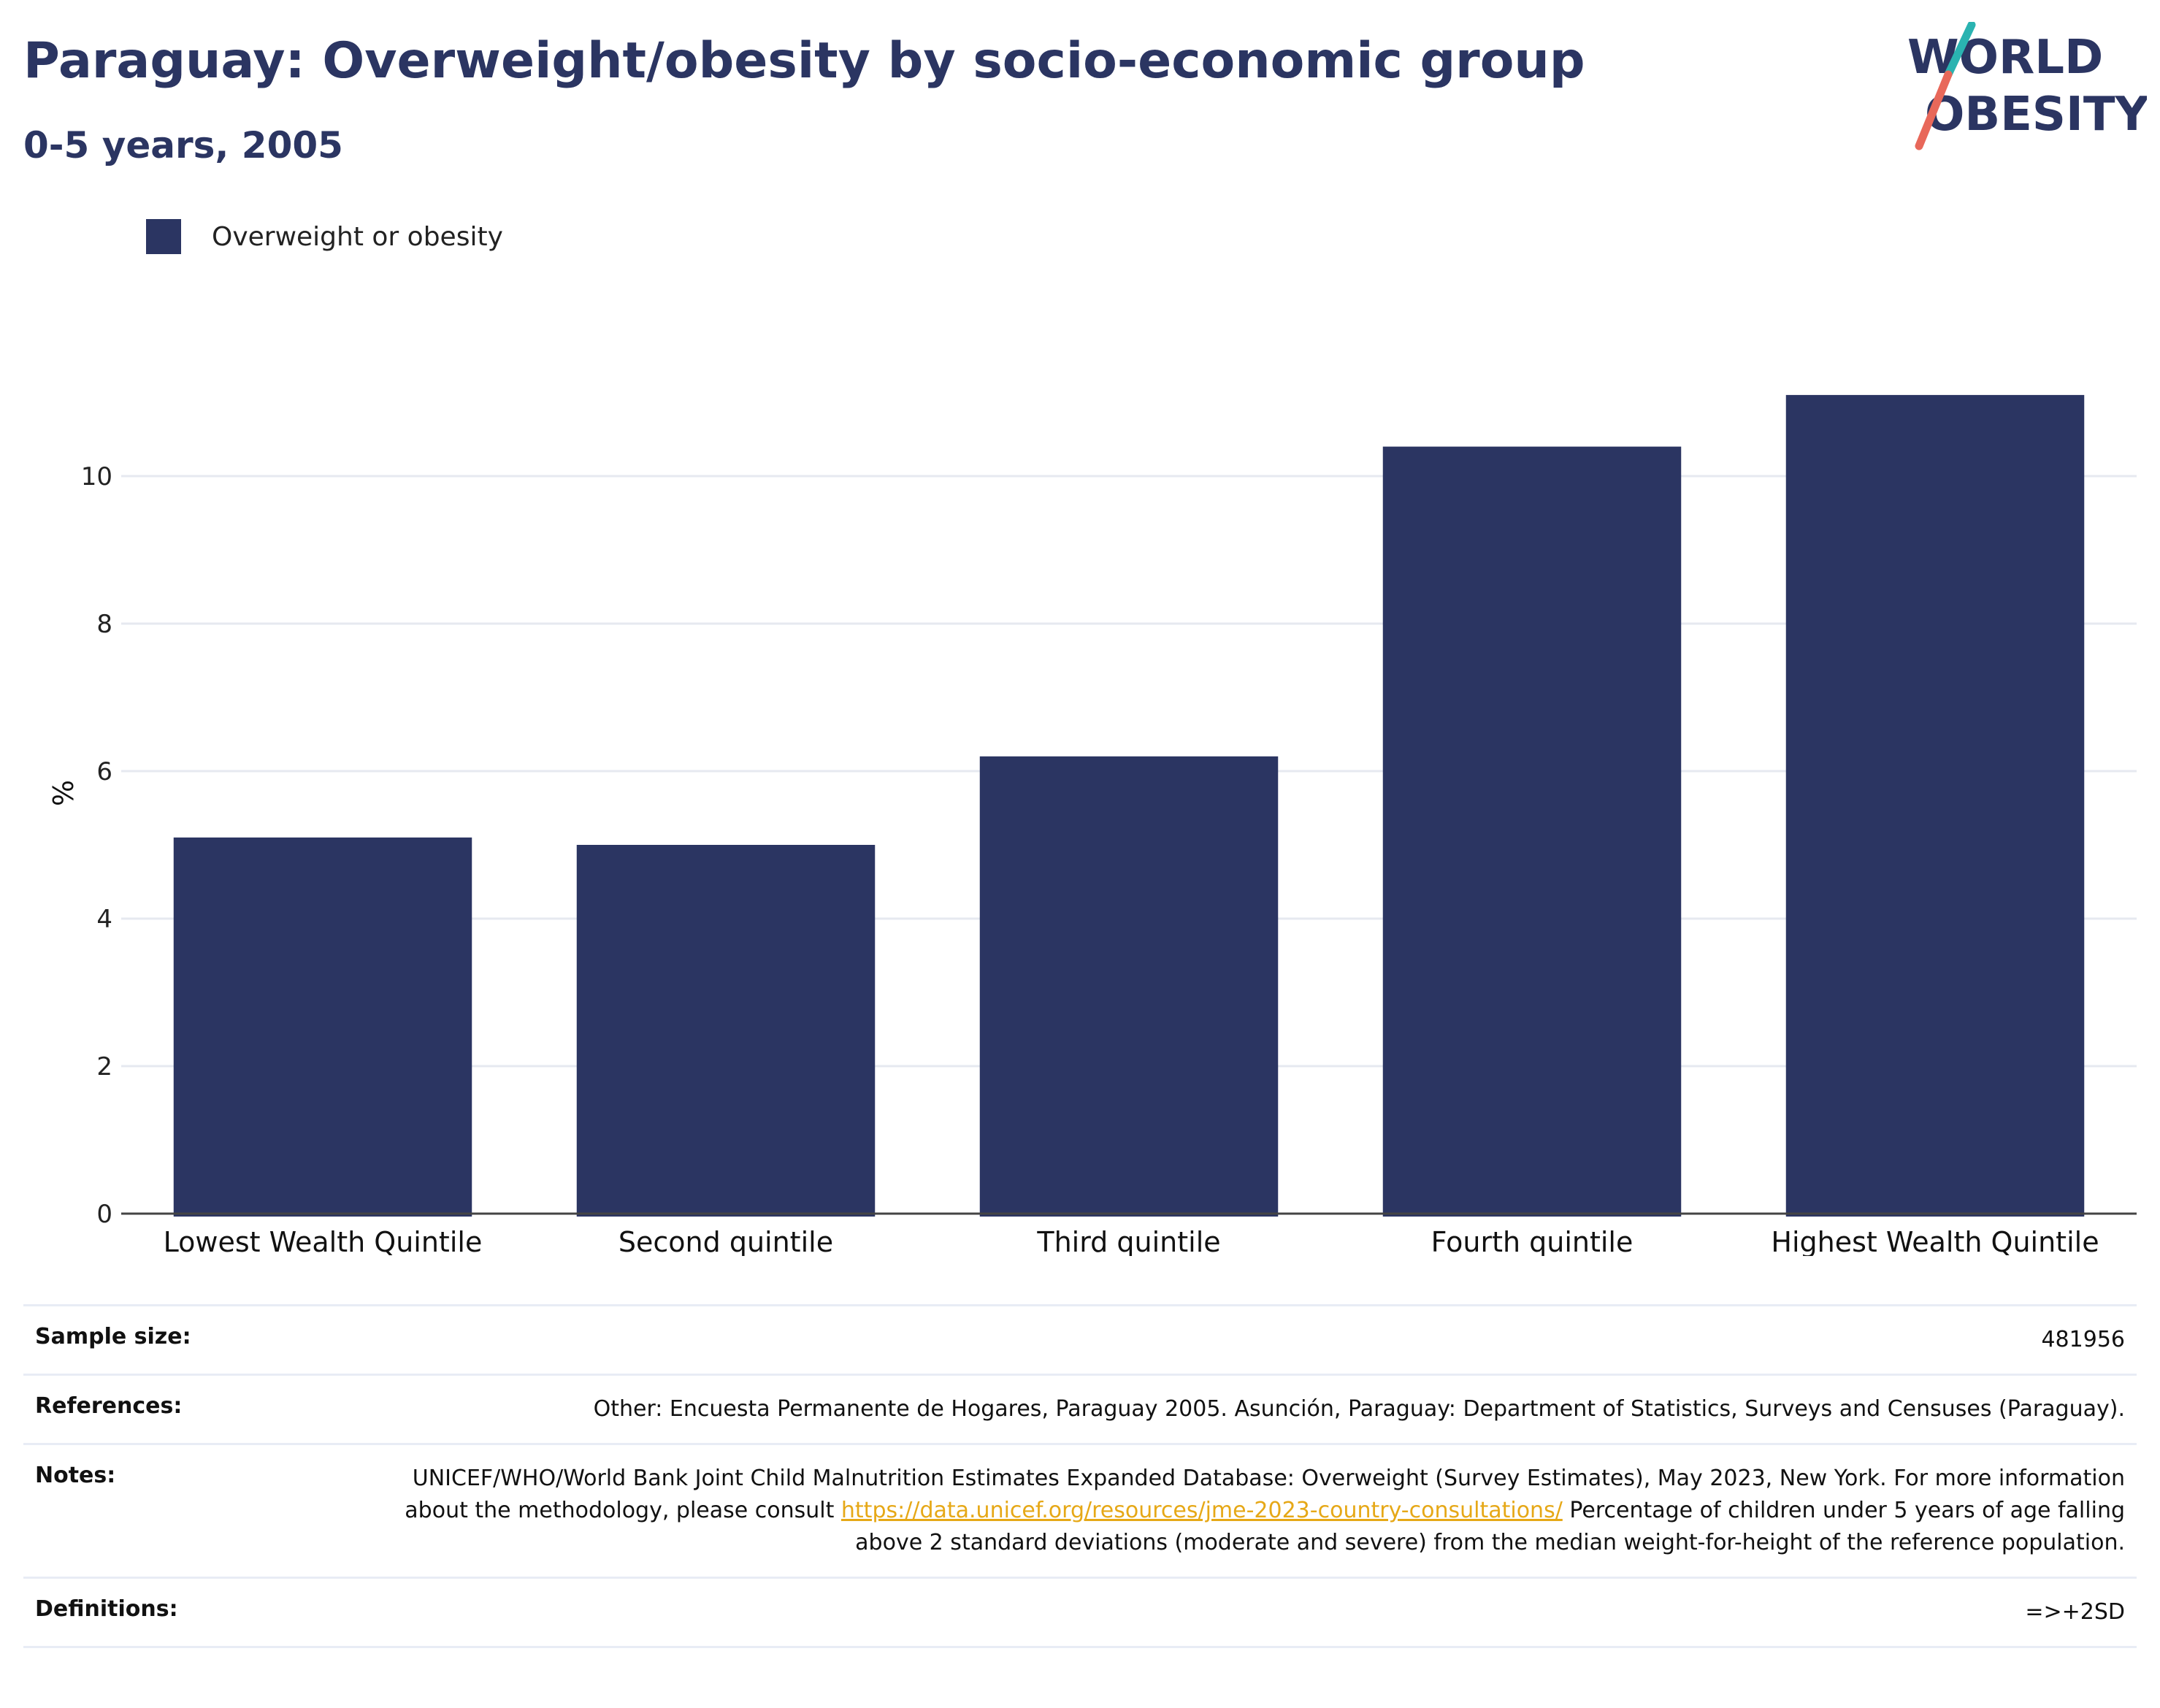  What do you see at coordinates (2075, 1612) in the screenshot?
I see `definitions-value: =>+2SD` at bounding box center [2075, 1612].